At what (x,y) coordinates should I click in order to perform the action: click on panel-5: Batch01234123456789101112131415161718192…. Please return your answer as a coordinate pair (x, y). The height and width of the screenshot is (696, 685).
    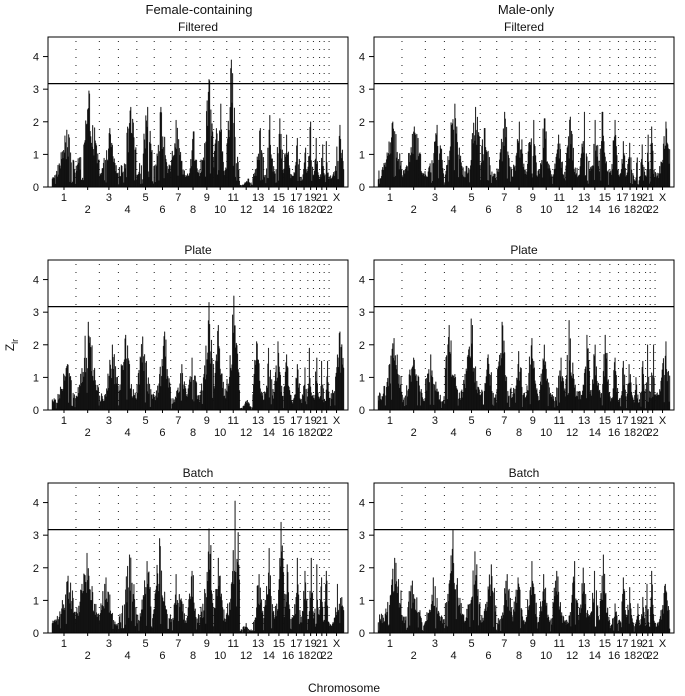
    Looking at the image, I should click on (191, 564).